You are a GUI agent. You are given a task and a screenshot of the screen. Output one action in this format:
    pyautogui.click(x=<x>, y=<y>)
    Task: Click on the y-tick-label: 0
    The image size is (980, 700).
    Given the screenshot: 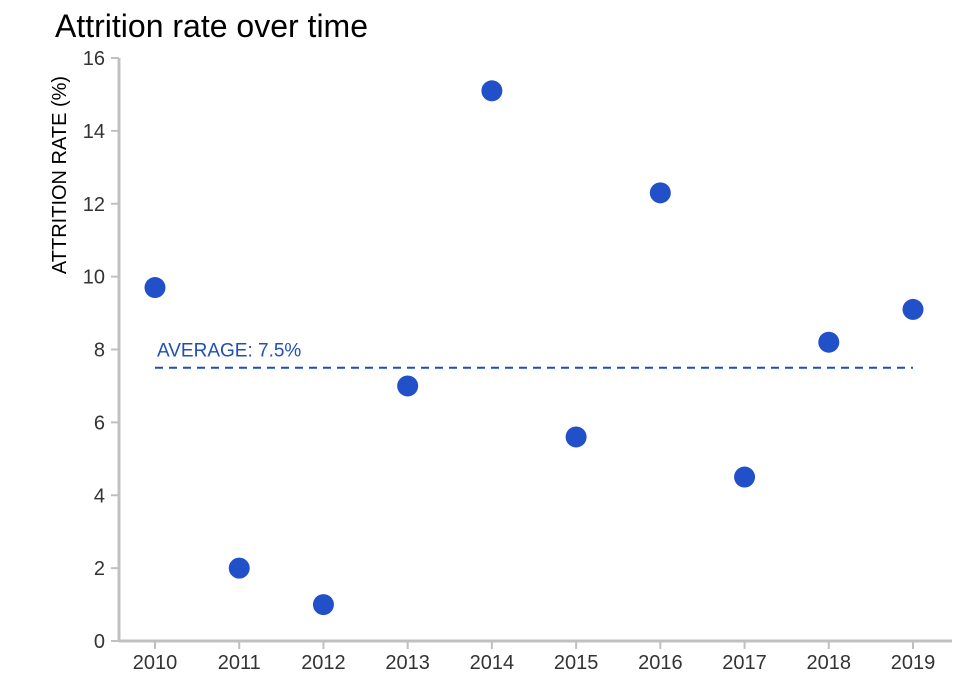 What is the action you would take?
    pyautogui.click(x=99, y=642)
    